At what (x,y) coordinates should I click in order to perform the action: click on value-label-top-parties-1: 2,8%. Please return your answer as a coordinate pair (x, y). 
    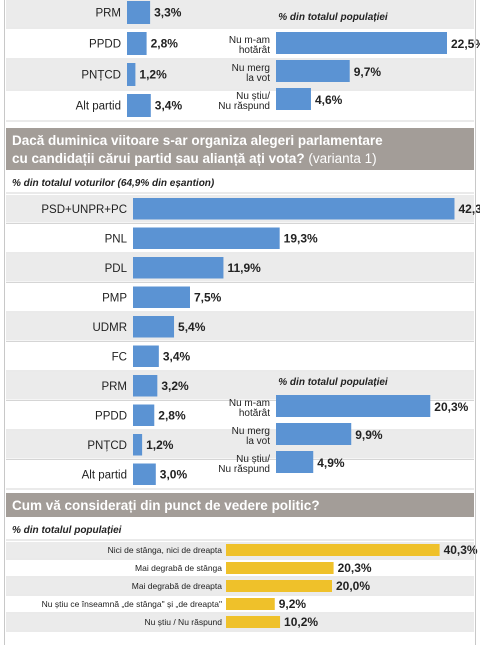
    Looking at the image, I should click on (165, 44).